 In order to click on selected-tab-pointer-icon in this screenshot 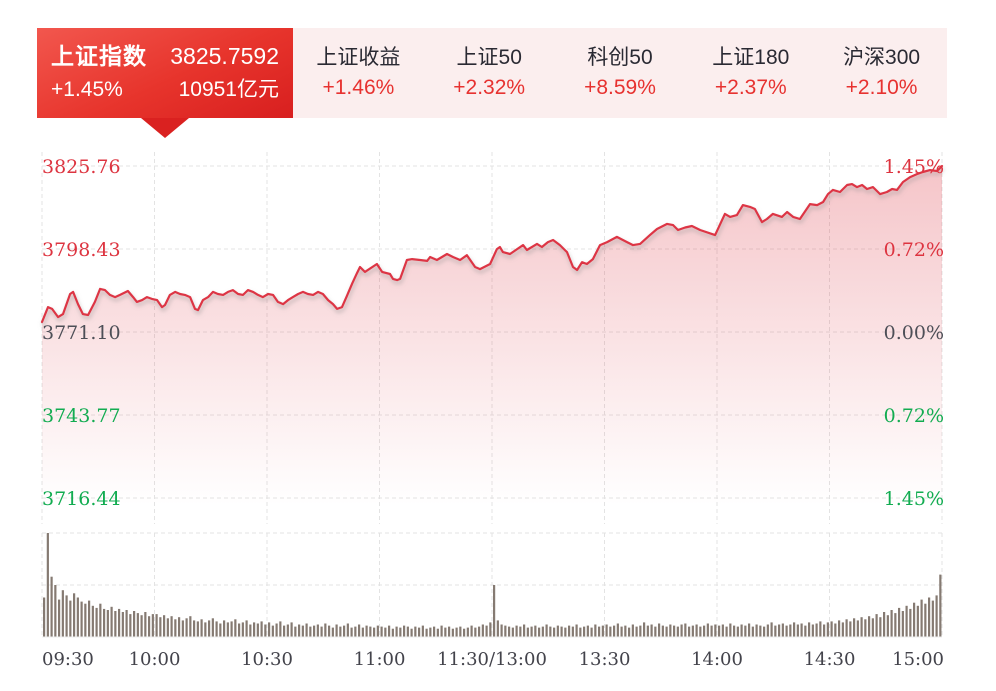, I will do `click(165, 128)`.